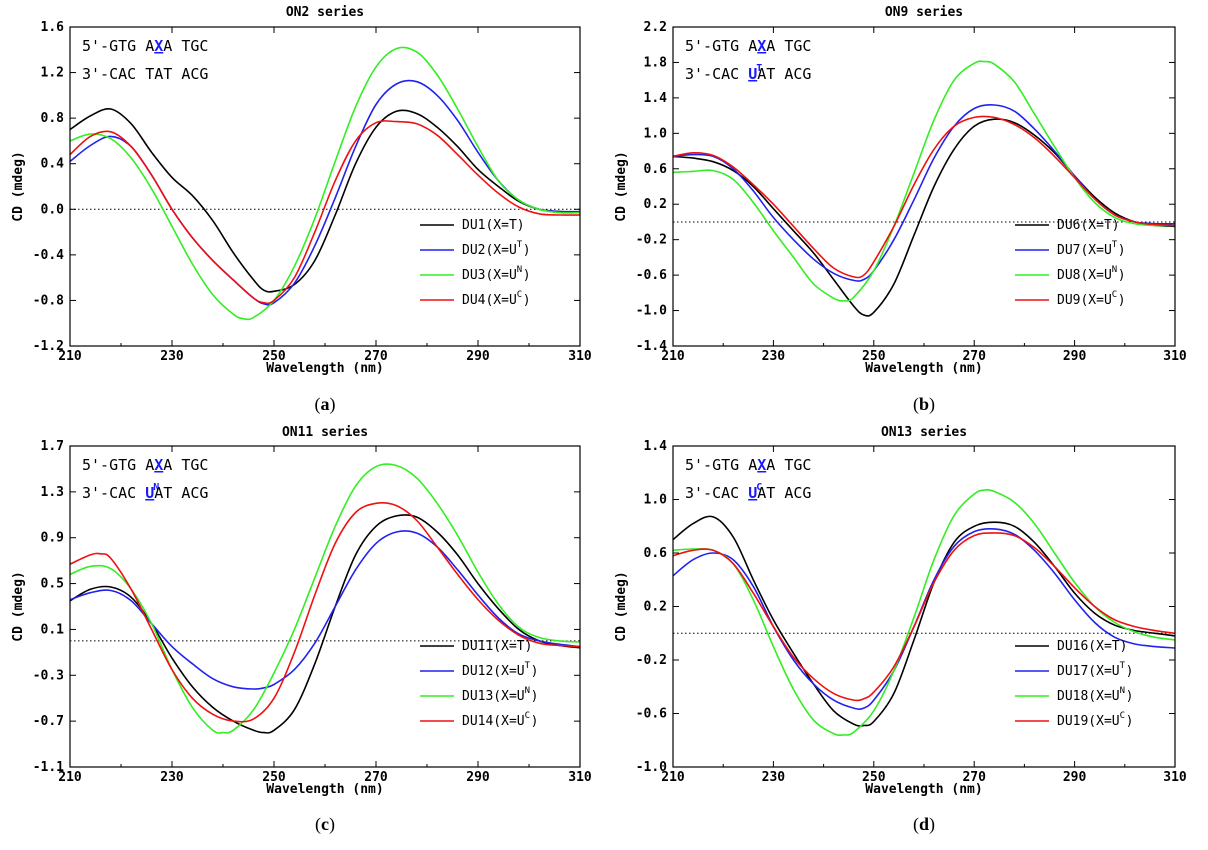 This screenshot has height=850, width=1208. I want to click on series-line-DU9(X=UC), so click(924, 197).